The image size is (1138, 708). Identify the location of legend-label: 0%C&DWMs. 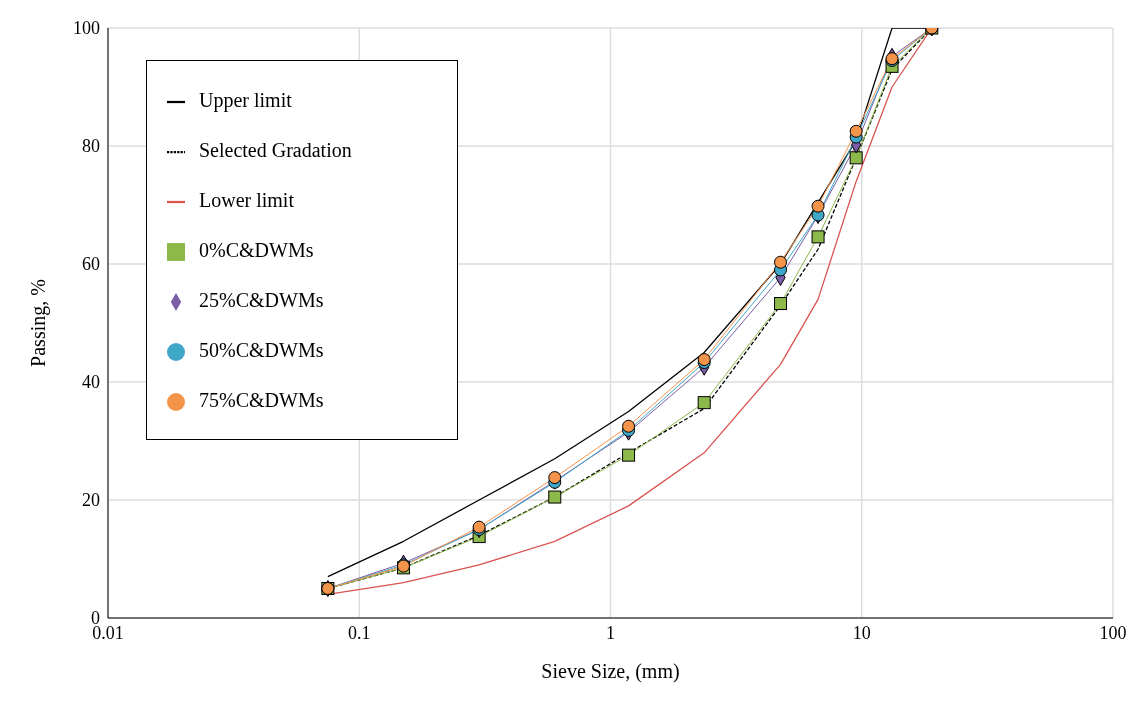
(256, 250).